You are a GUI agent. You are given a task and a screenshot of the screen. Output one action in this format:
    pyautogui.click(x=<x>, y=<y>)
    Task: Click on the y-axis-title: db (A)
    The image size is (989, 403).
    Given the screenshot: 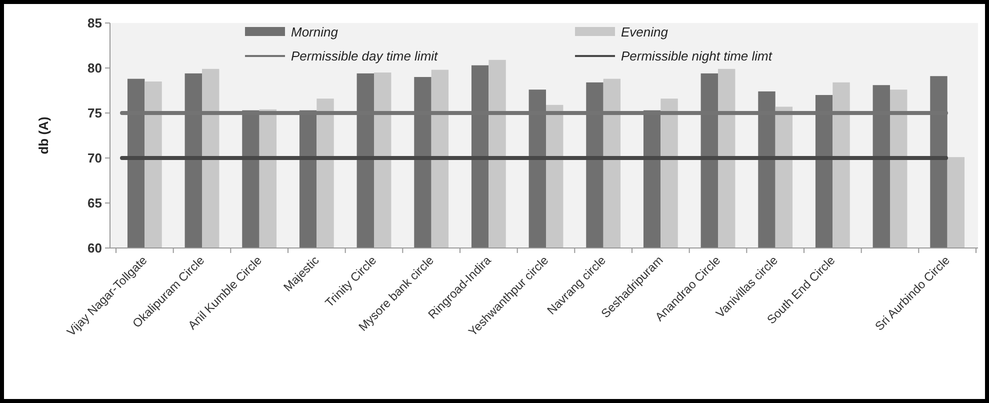 What is the action you would take?
    pyautogui.click(x=43, y=135)
    